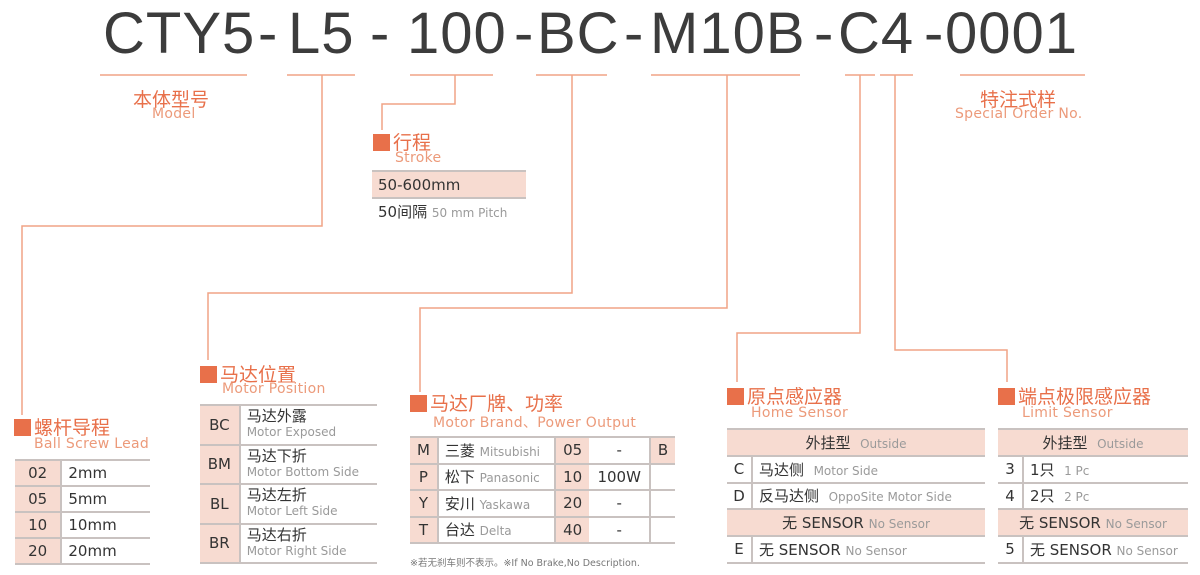 Image resolution: width=1200 pixels, height=575 pixels. Describe the element at coordinates (1010, 469) in the screenshot. I see `sensor-code: 3` at that location.